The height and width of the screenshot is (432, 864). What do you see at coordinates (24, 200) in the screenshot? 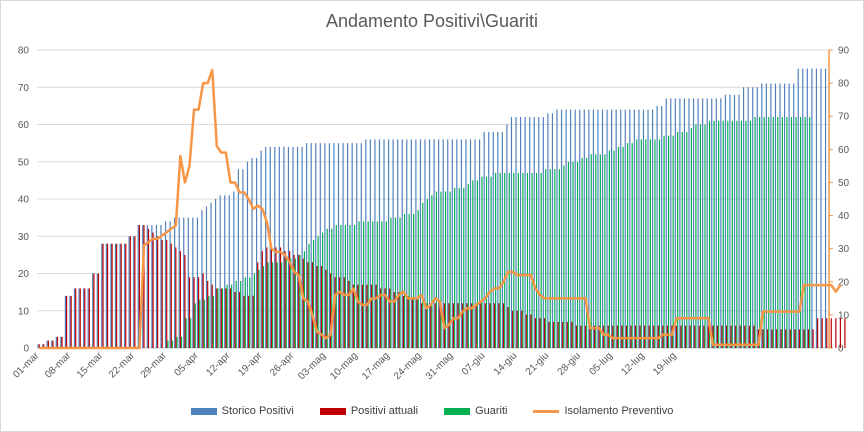
I see `y-axis-left: 0 10 20 30 40 50 60 70 80` at bounding box center [24, 200].